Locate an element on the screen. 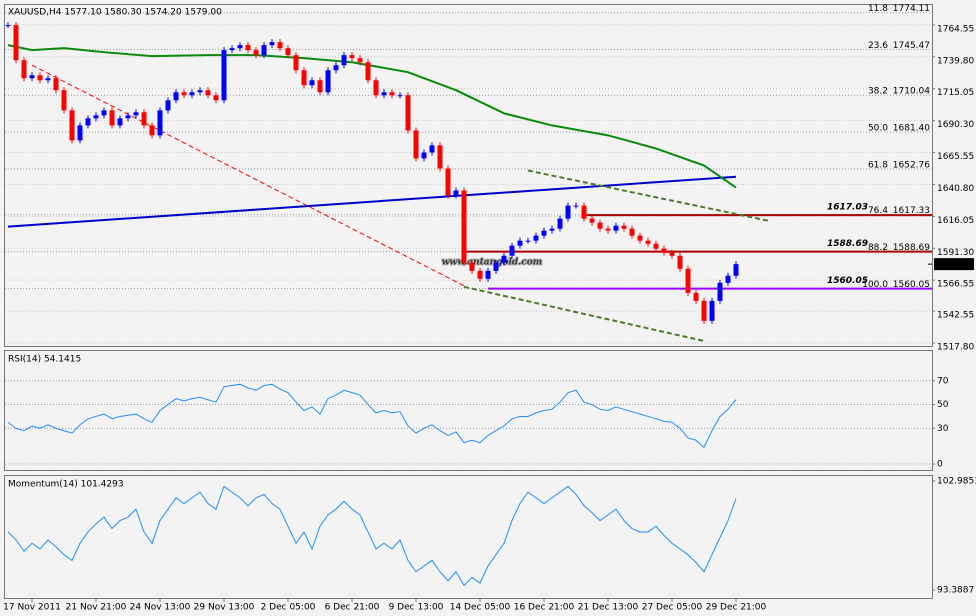  panel-title: Momentum(14) 101.4293 is located at coordinates (66, 485).